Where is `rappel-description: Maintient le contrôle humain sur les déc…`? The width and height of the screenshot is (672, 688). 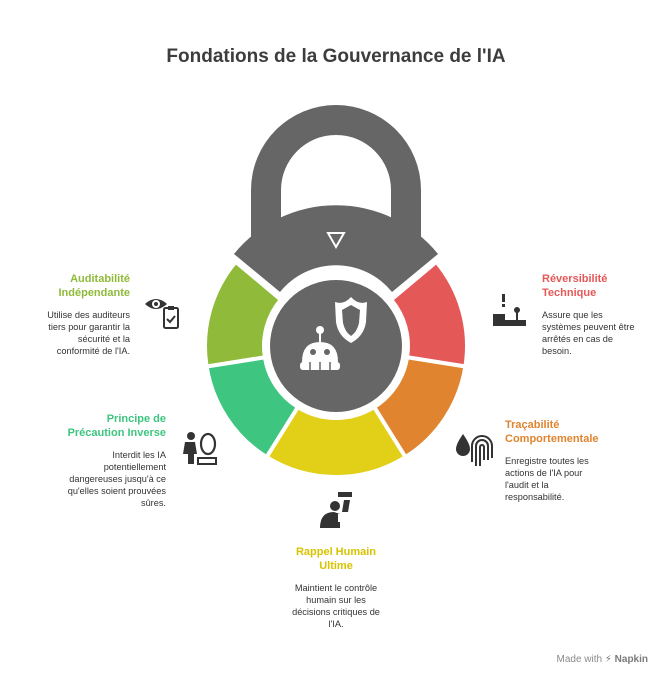
rappel-description: Maintient le contrôle humain sur les déc… is located at coordinates (336, 606).